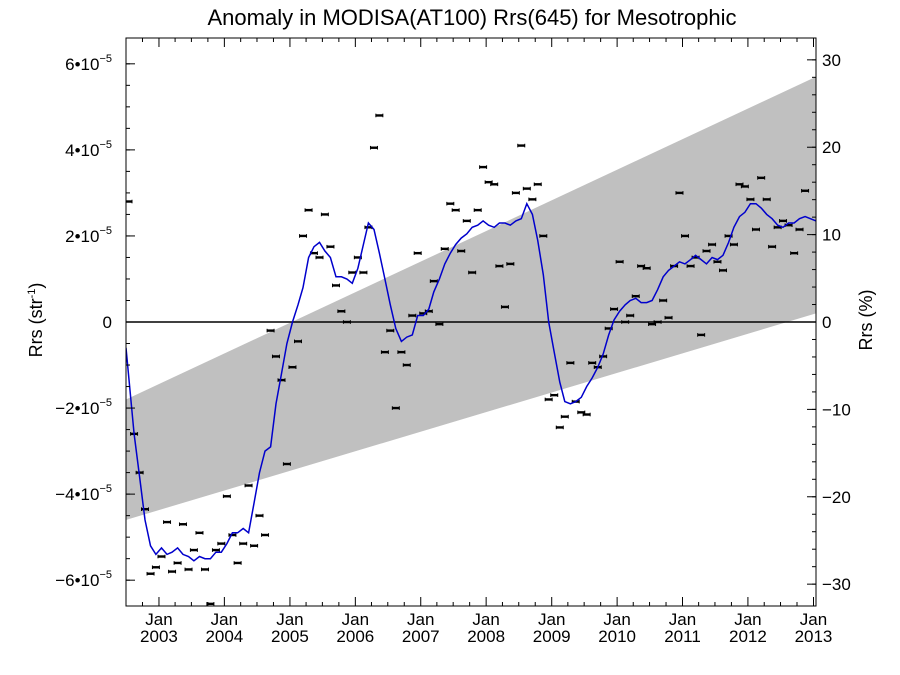 The image size is (900, 675). I want to click on y-left-tick-label: 6•10−5, so click(88, 63).